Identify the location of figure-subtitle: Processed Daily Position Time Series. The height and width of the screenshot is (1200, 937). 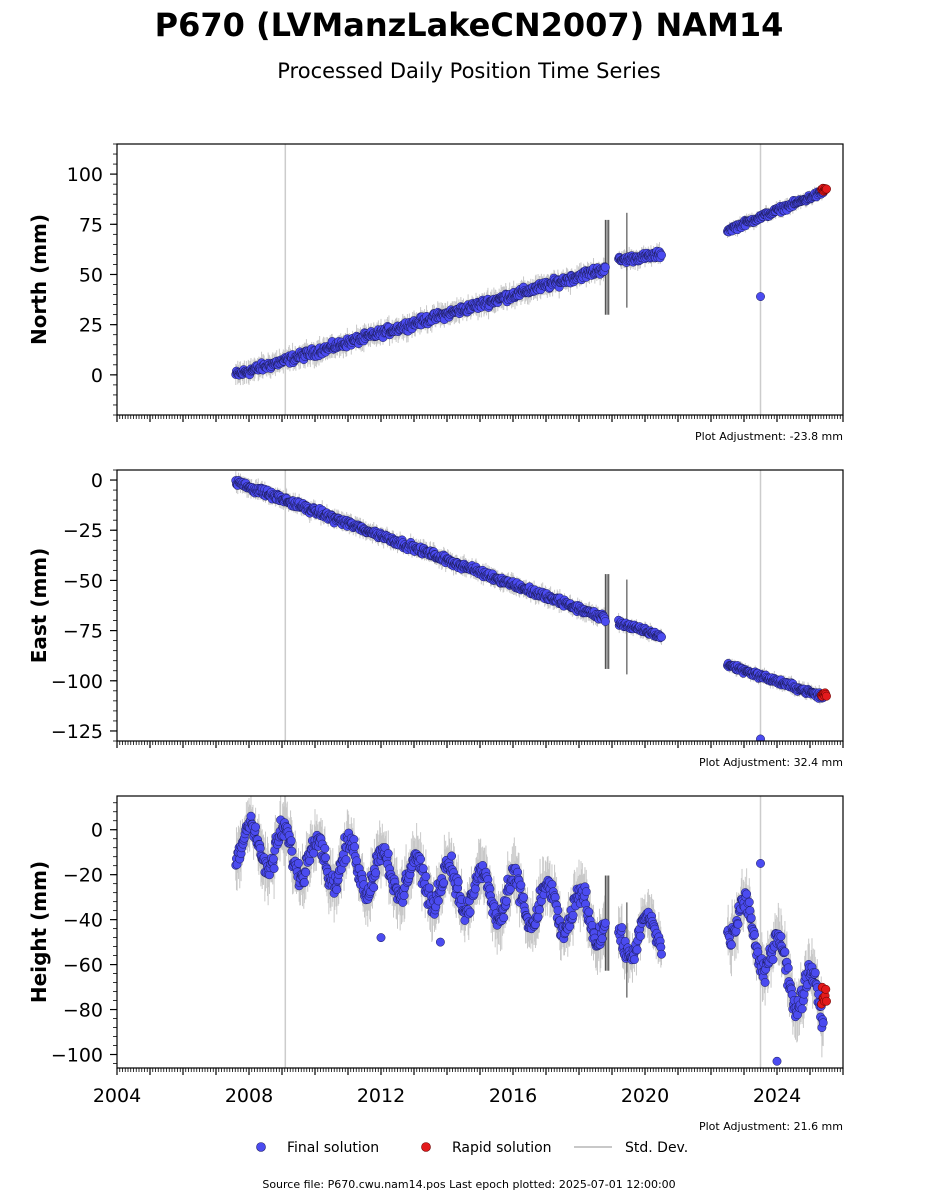
(469, 71).